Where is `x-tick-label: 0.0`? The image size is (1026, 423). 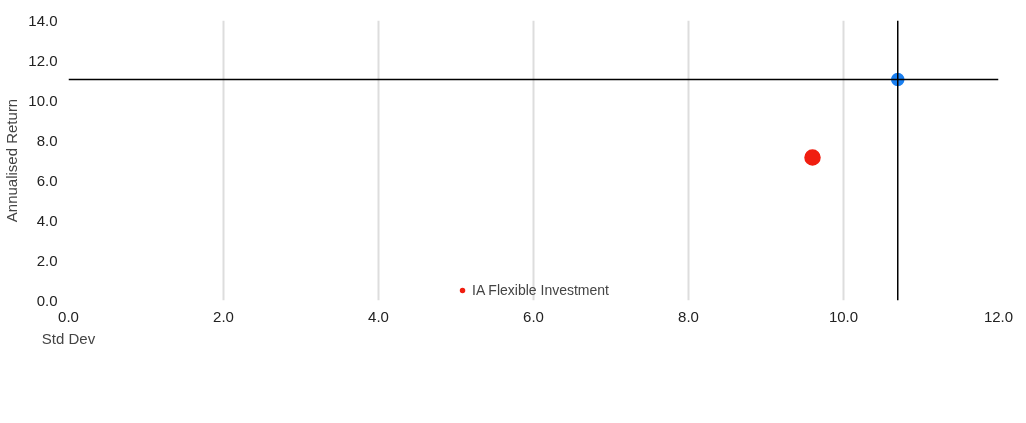
x-tick-label: 0.0 is located at coordinates (68, 316).